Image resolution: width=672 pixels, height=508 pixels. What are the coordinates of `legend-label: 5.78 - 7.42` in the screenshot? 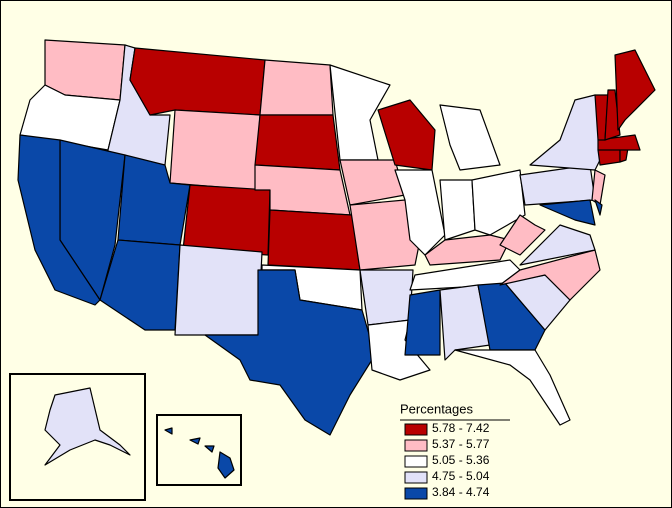 It's located at (461, 428).